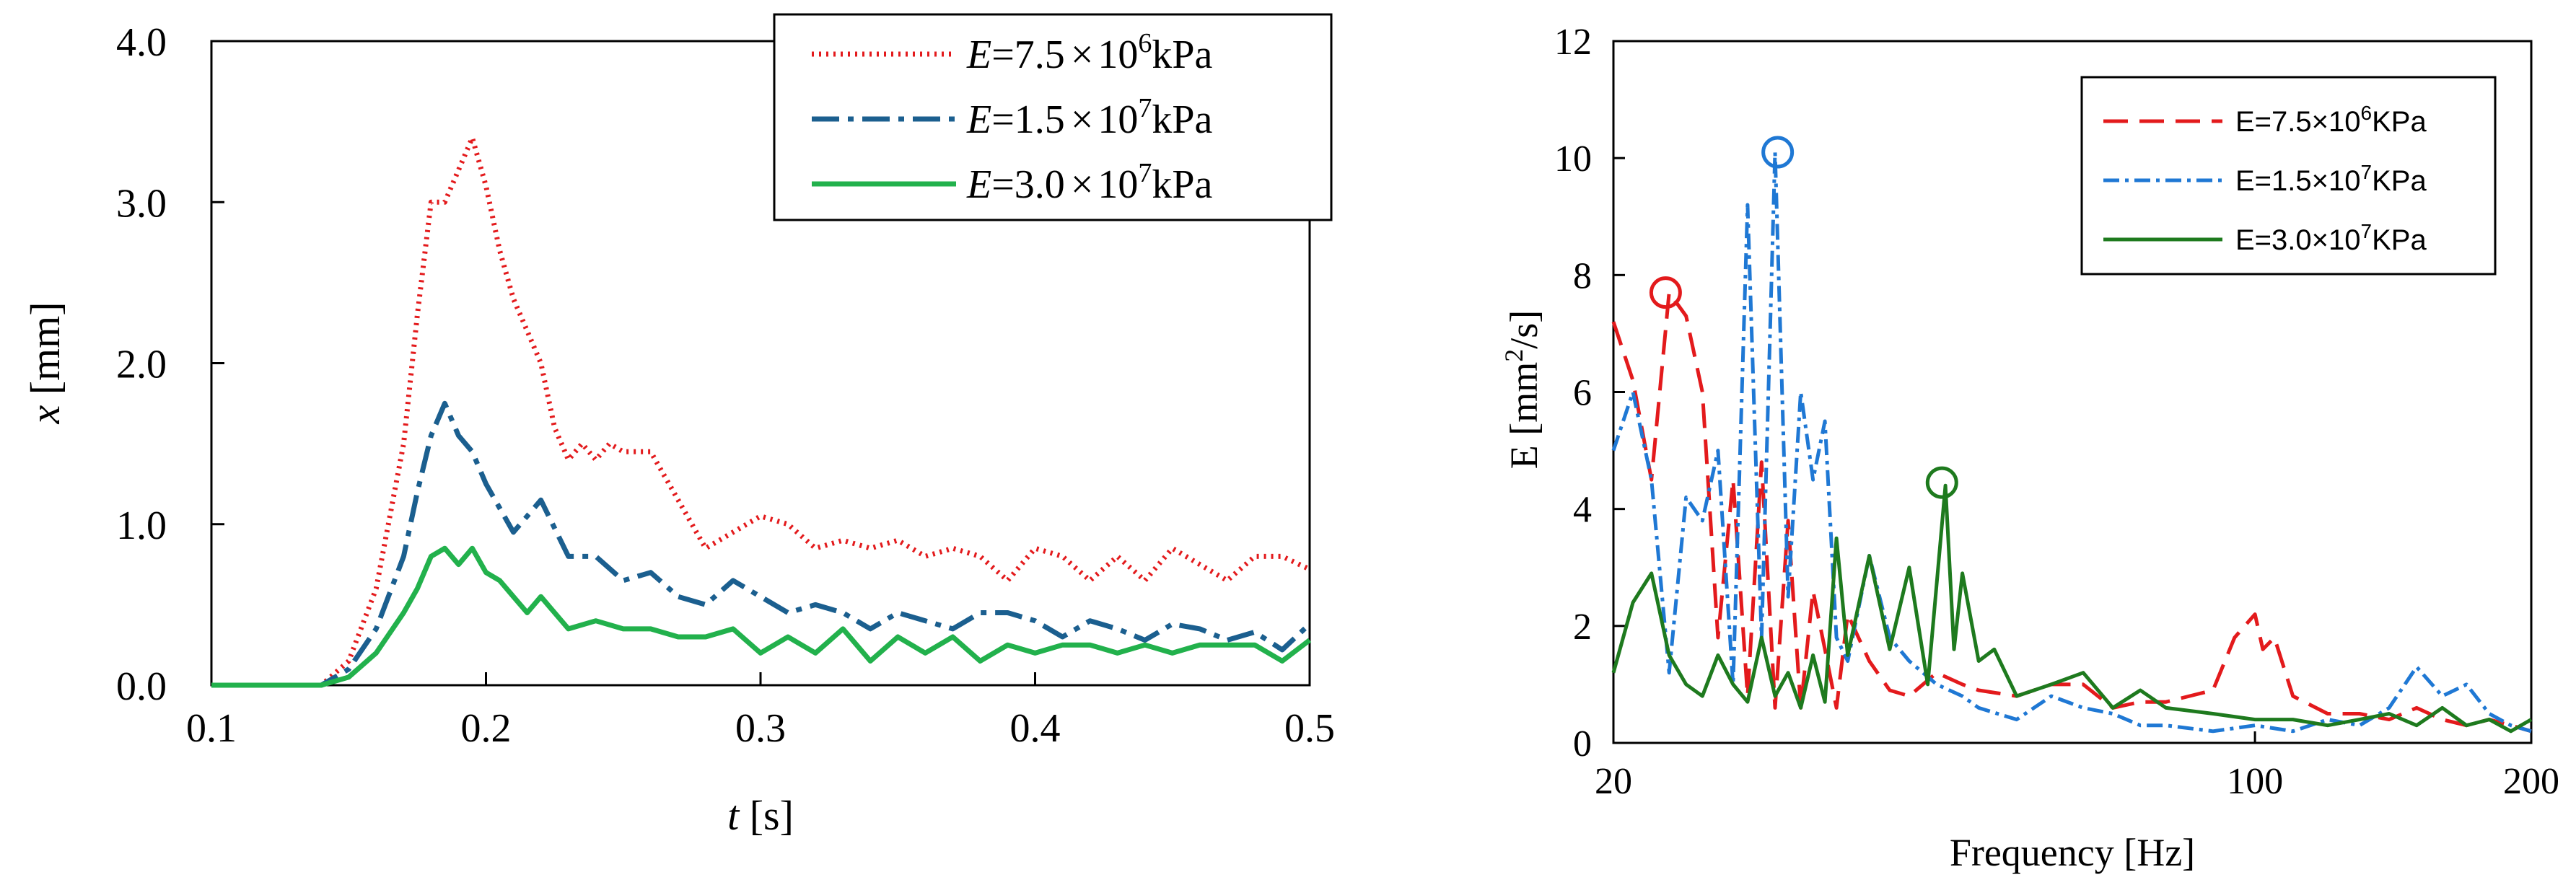 This screenshot has height=885, width=2576. What do you see at coordinates (1573, 42) in the screenshot?
I see `right-y-tick-label: 12` at bounding box center [1573, 42].